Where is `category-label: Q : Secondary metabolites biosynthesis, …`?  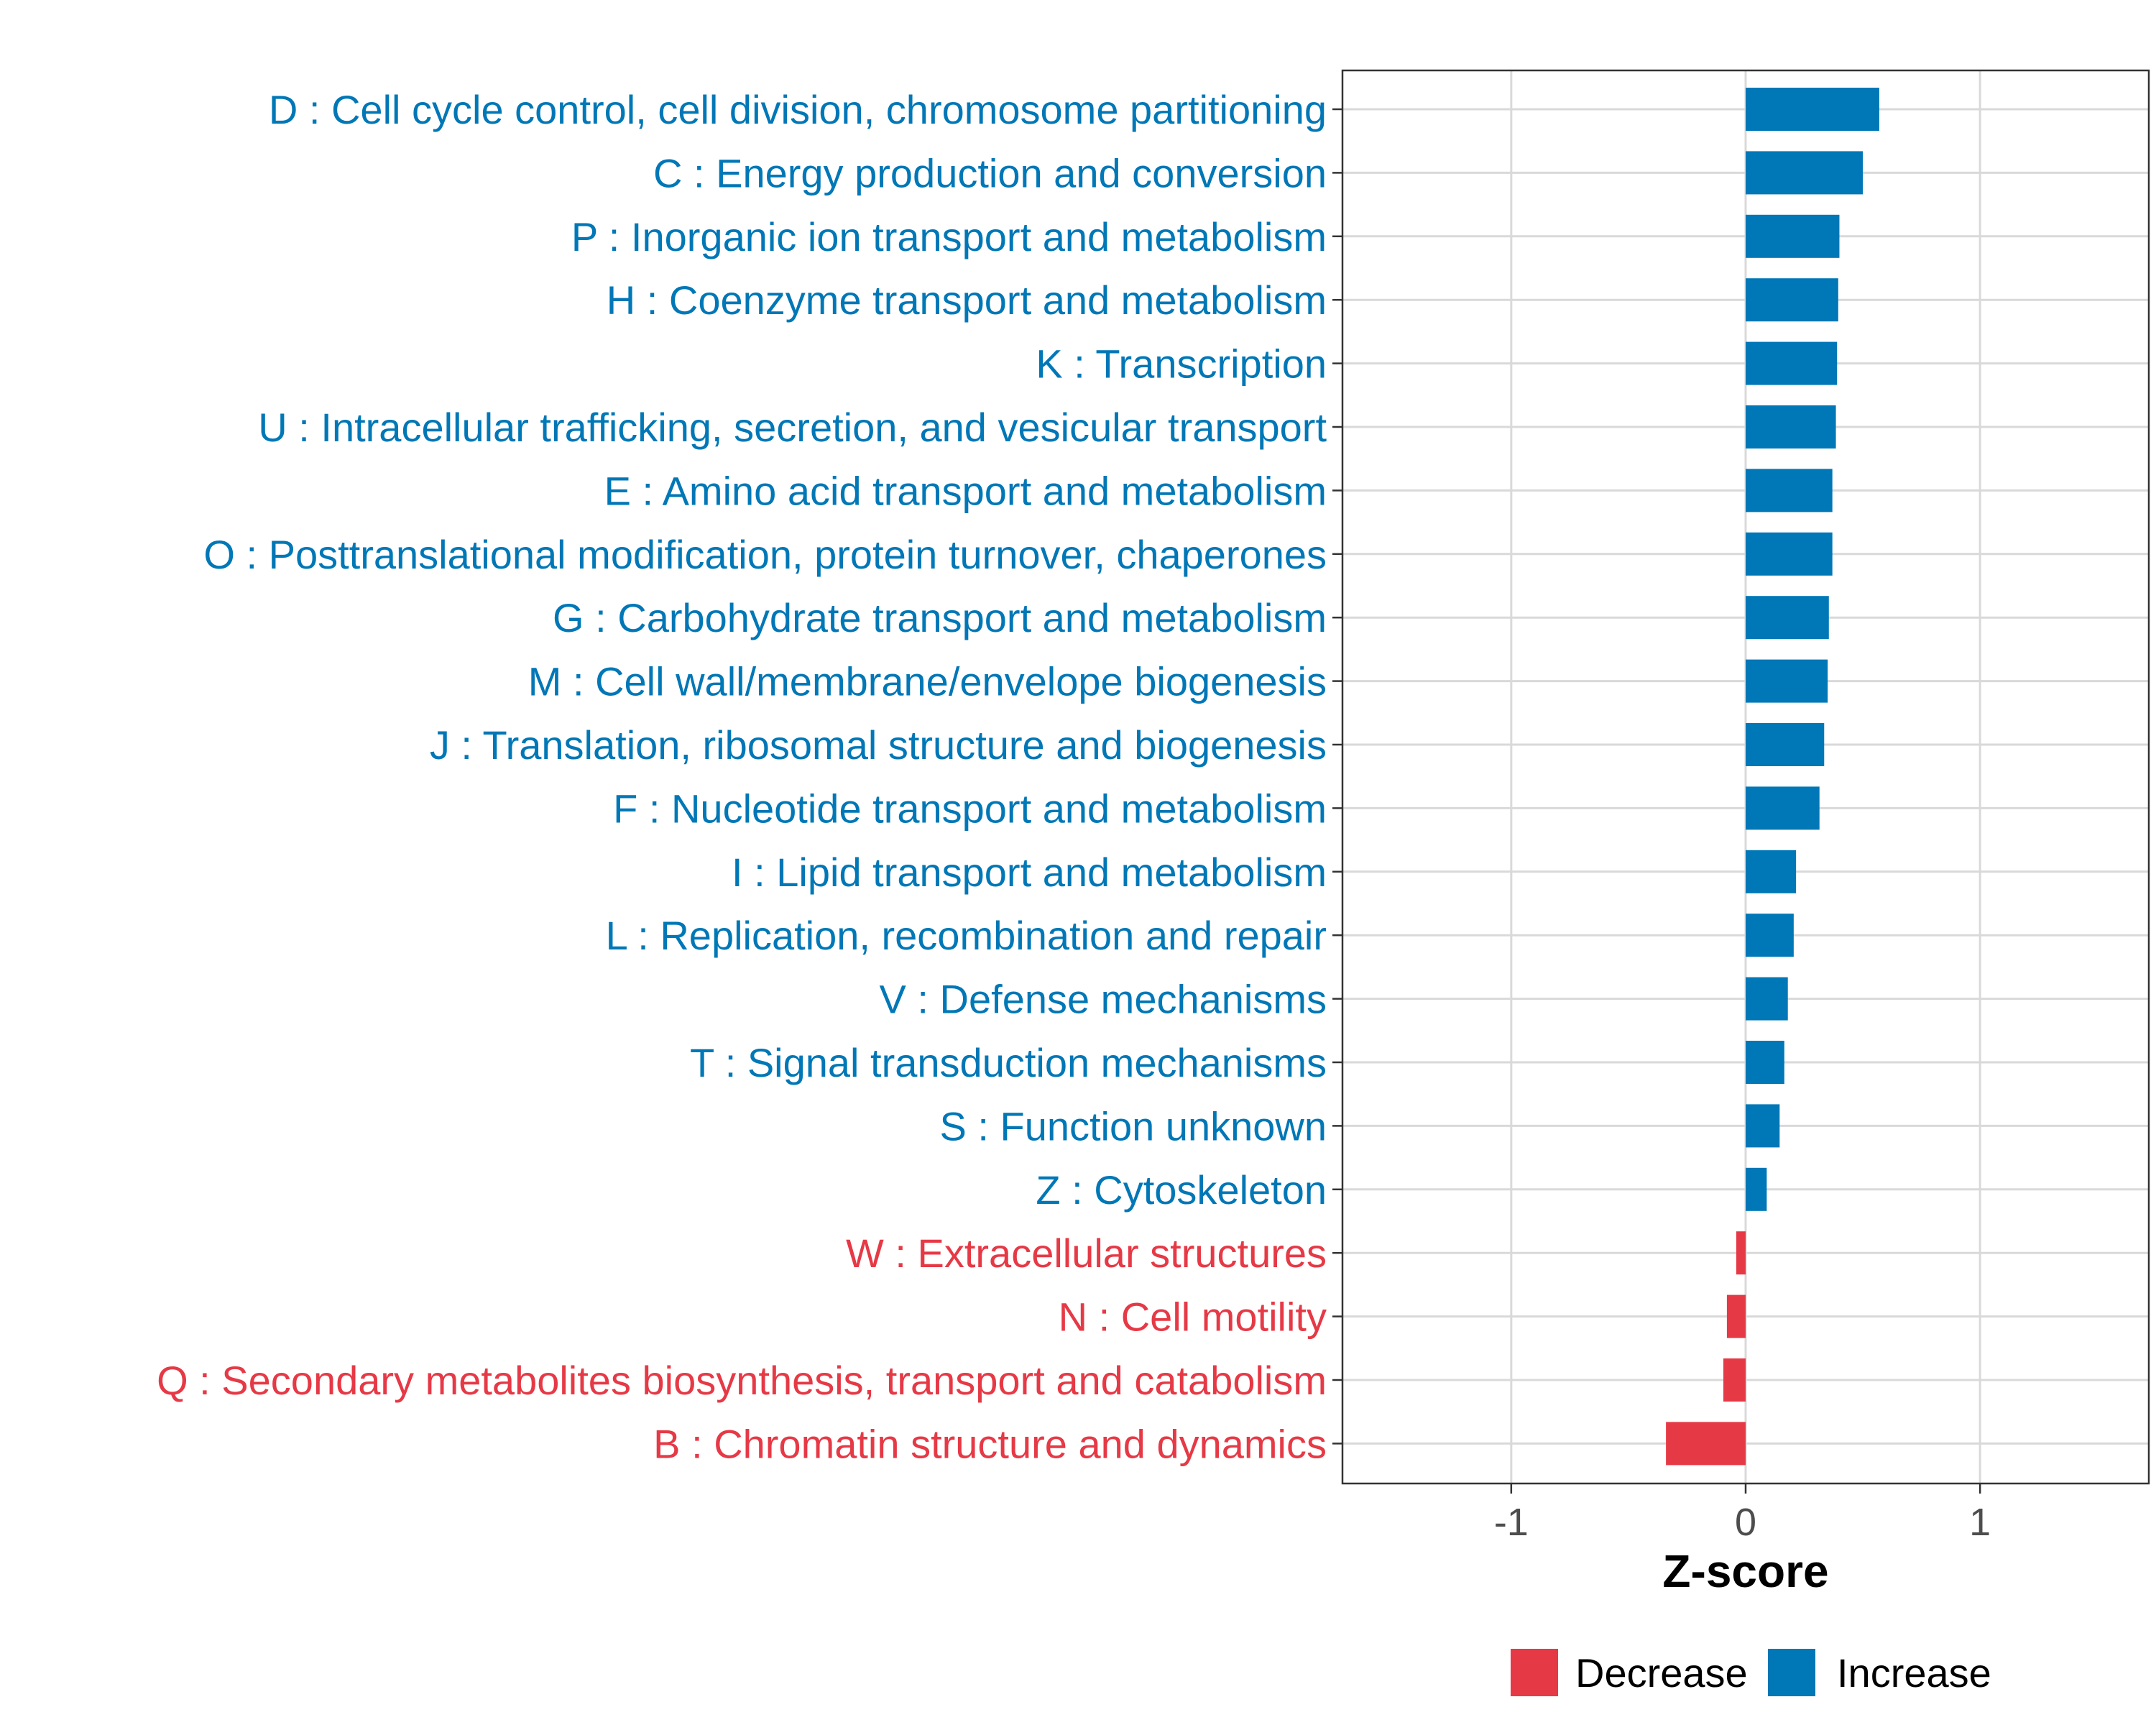 category-label: Q : Secondary metabolites biosynthesis, … is located at coordinates (742, 1380).